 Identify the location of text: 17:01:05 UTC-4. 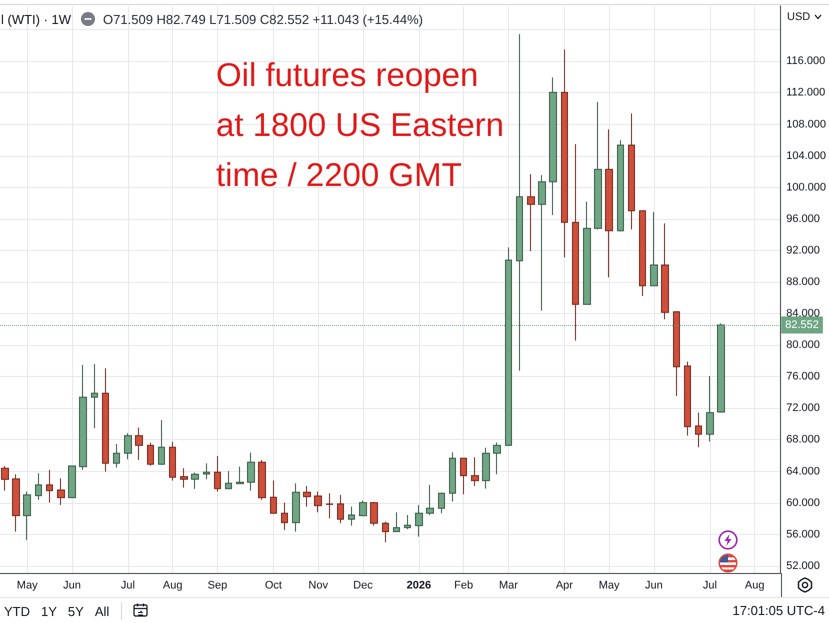
(778, 611).